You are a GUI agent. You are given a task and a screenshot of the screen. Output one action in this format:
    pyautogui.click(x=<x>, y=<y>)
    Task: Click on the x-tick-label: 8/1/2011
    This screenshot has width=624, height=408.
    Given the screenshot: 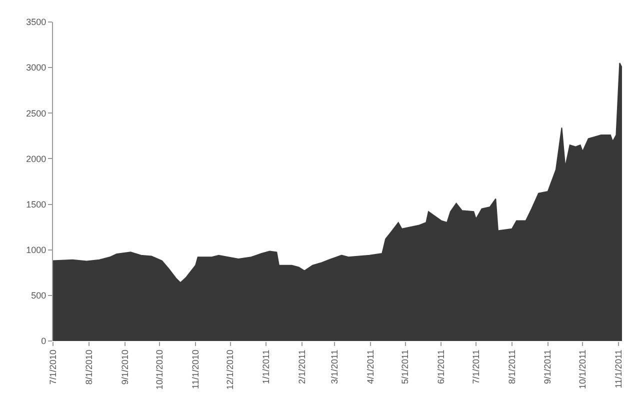 What is the action you would take?
    pyautogui.click(x=511, y=367)
    